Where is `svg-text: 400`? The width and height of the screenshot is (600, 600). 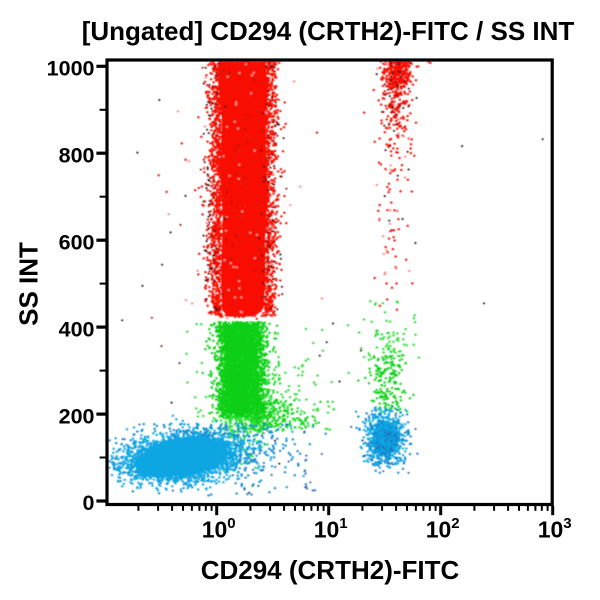 svg-text: 400 is located at coordinates (77, 329).